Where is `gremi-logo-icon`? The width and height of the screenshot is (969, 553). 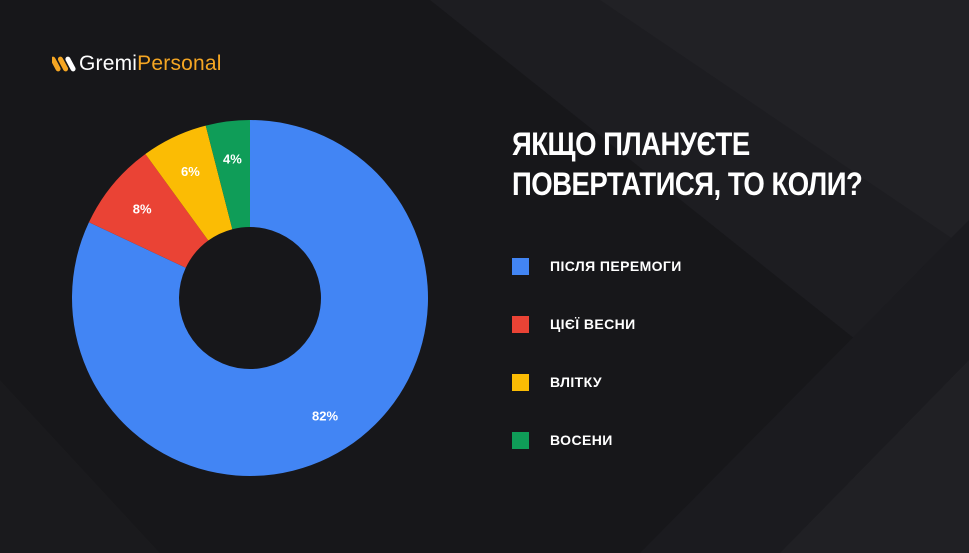
gremi-logo-icon is located at coordinates (64, 64).